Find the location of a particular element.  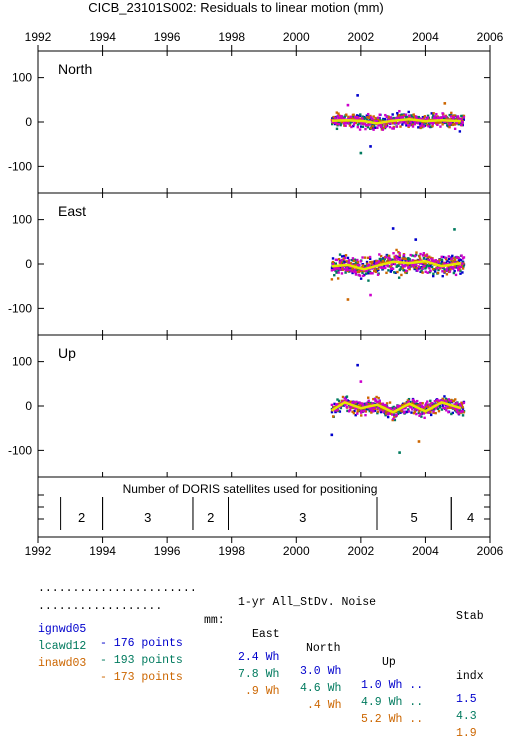

stats-header-indx: indx is located at coordinates (470, 676).